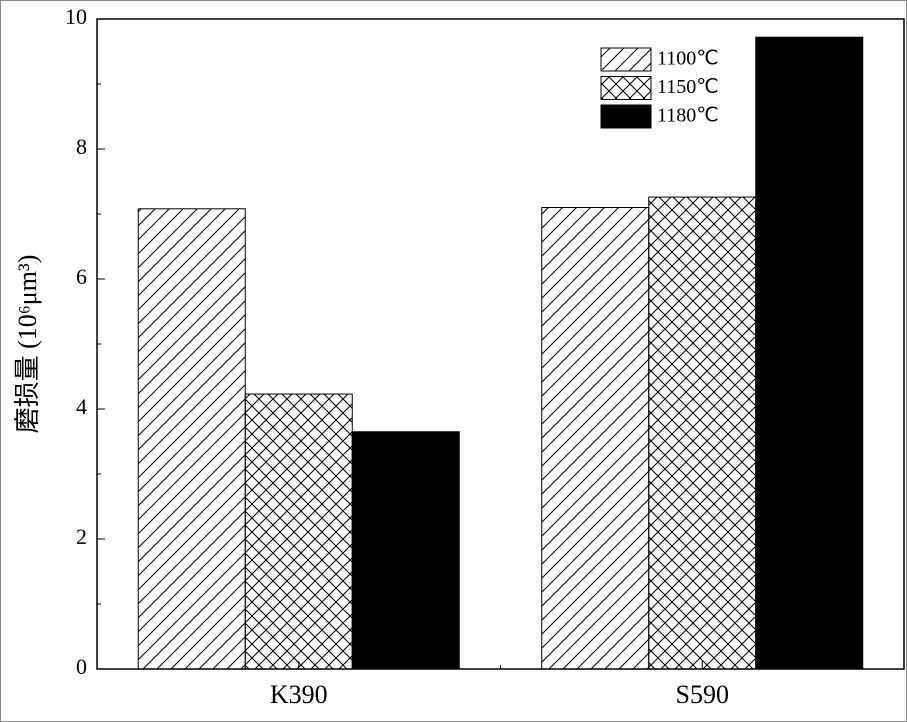 This screenshot has height=722, width=907. What do you see at coordinates (81, 146) in the screenshot?
I see `y-tick-label: 8` at bounding box center [81, 146].